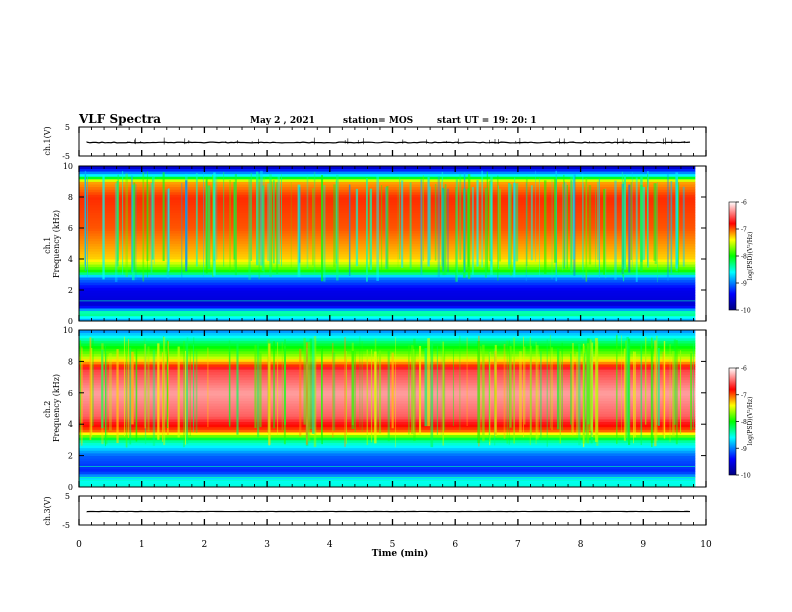  Describe the element at coordinates (643, 545) in the screenshot. I see `time-tick-label: 9` at that location.